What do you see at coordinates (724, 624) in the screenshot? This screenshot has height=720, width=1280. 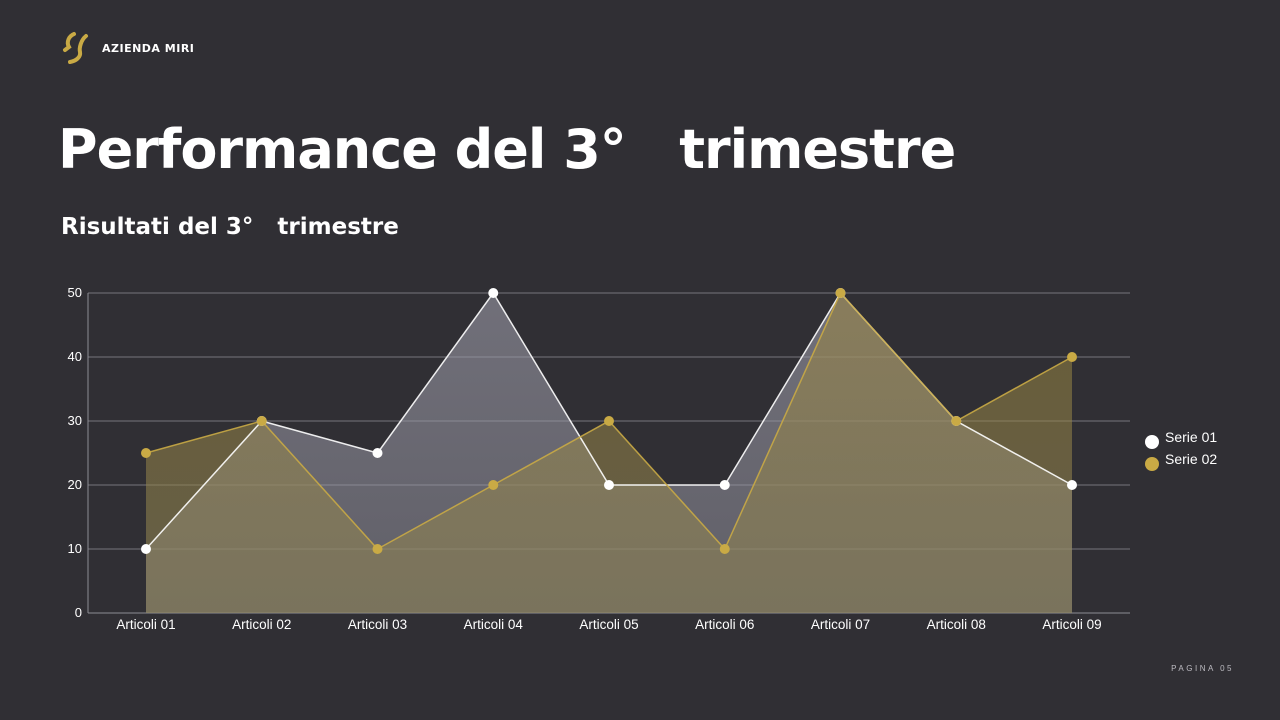 I see `x-tick-label: Articoli 06` at bounding box center [724, 624].